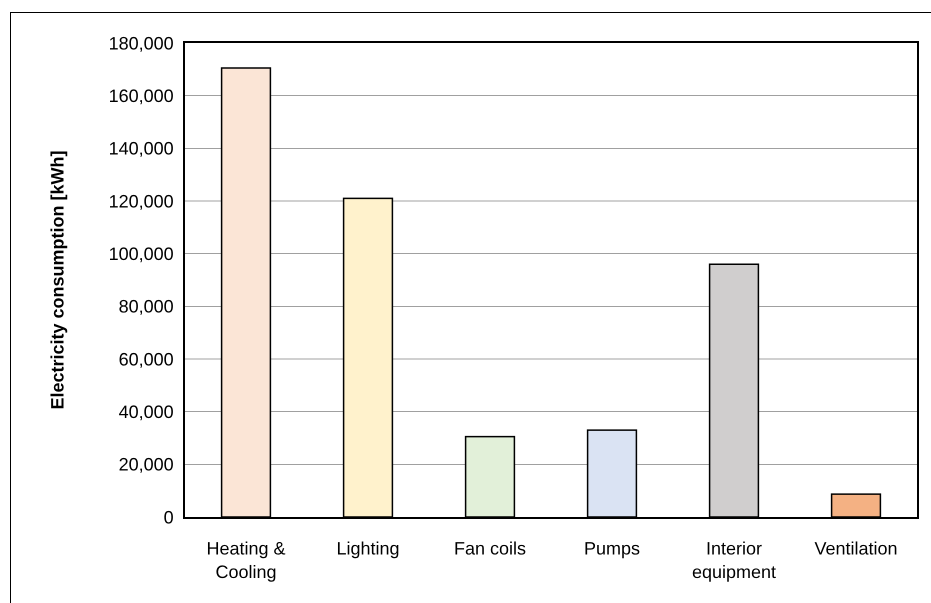  What do you see at coordinates (141, 254) in the screenshot?
I see `y-tick-label: 100,000` at bounding box center [141, 254].